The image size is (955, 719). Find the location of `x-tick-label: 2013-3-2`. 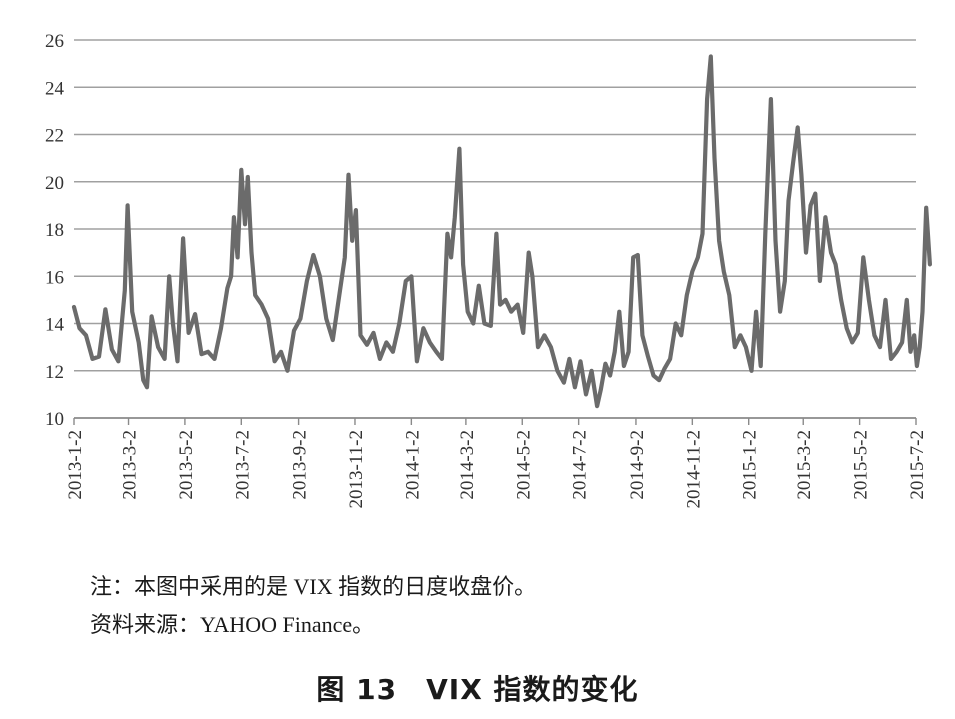

x-tick-label: 2013-3-2 is located at coordinates (130, 465).